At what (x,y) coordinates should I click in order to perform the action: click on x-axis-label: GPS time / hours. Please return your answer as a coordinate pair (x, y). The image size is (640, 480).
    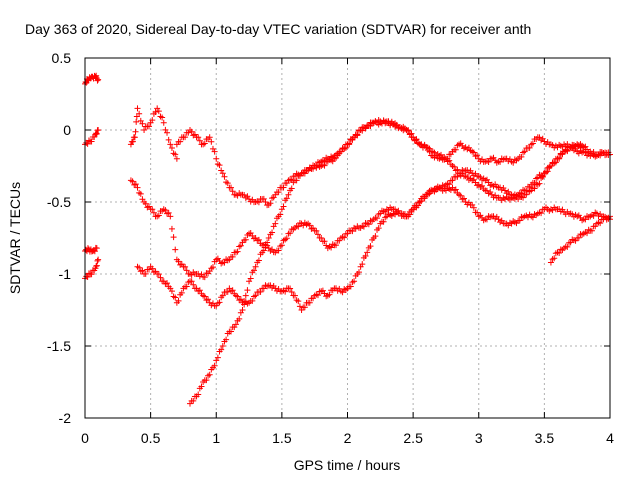
    Looking at the image, I should click on (347, 465).